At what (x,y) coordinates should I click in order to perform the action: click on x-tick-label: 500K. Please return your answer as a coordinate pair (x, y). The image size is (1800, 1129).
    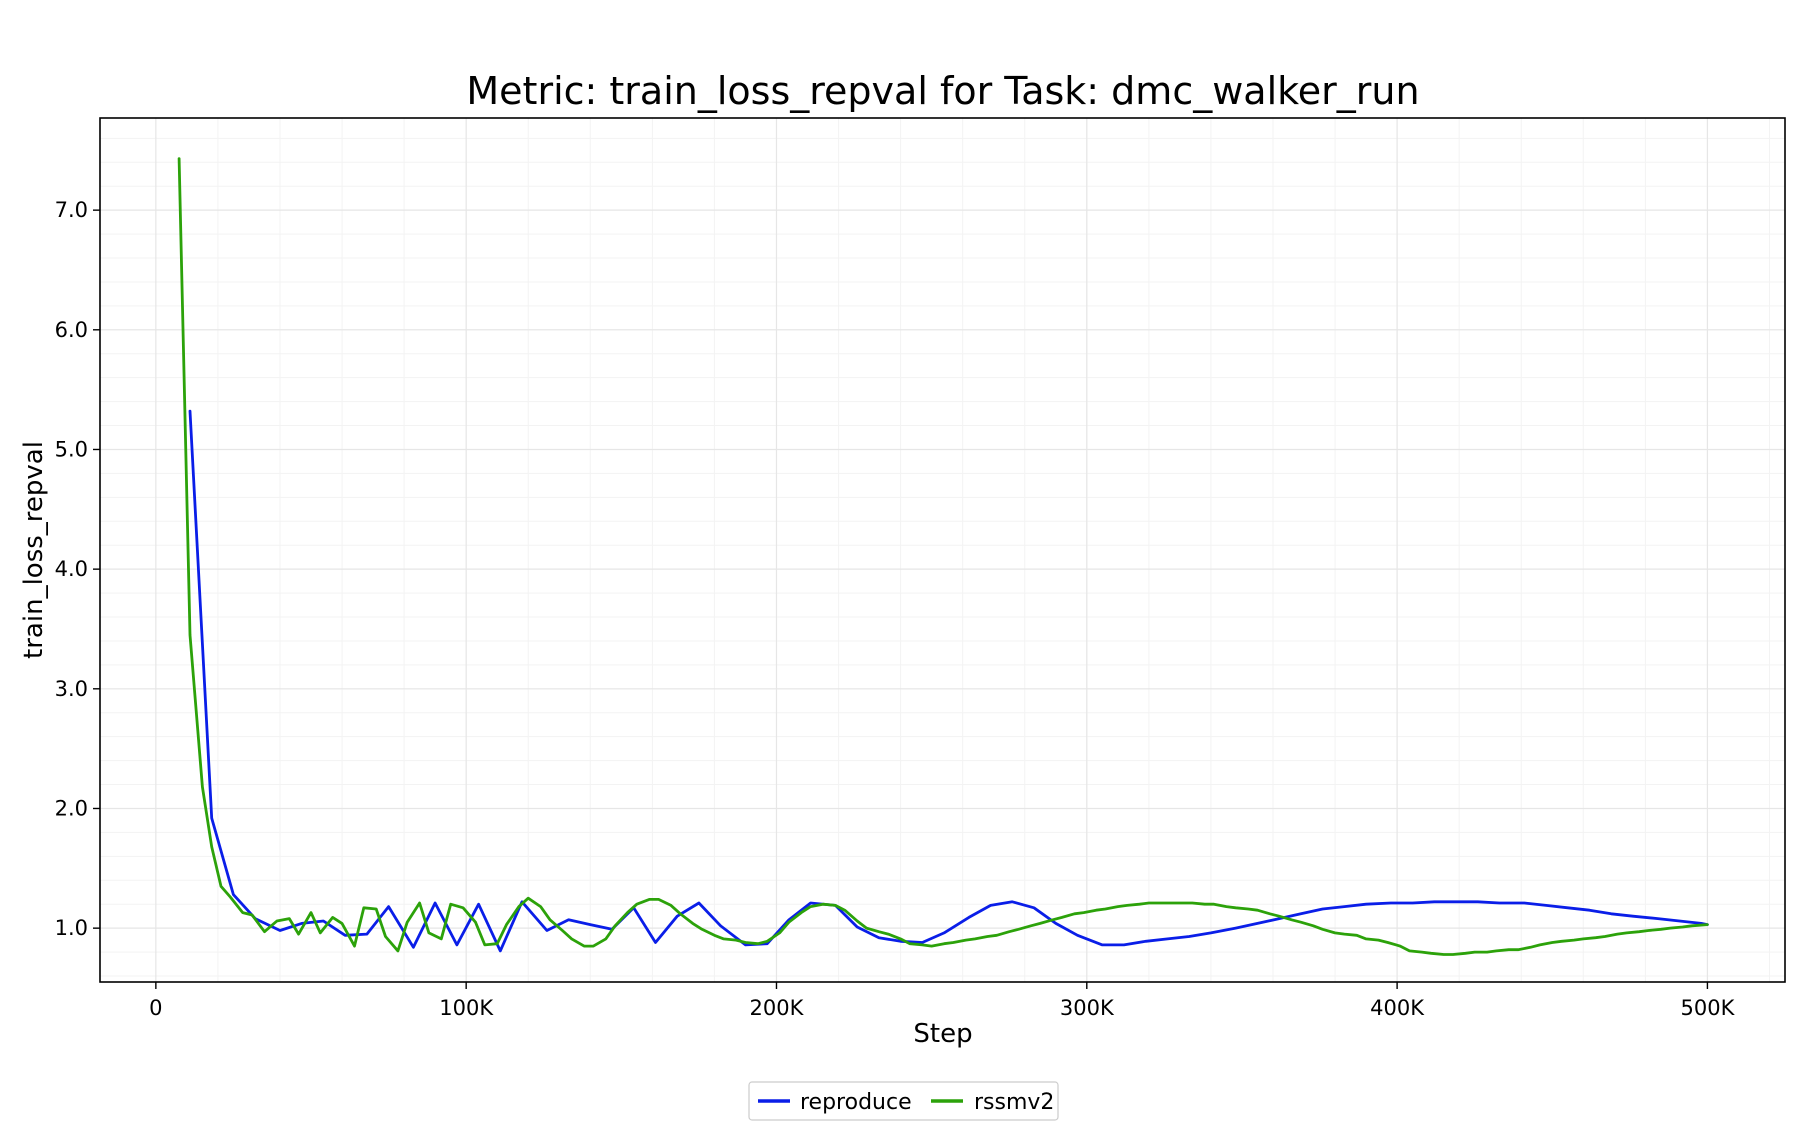
    Looking at the image, I should click on (1707, 1008).